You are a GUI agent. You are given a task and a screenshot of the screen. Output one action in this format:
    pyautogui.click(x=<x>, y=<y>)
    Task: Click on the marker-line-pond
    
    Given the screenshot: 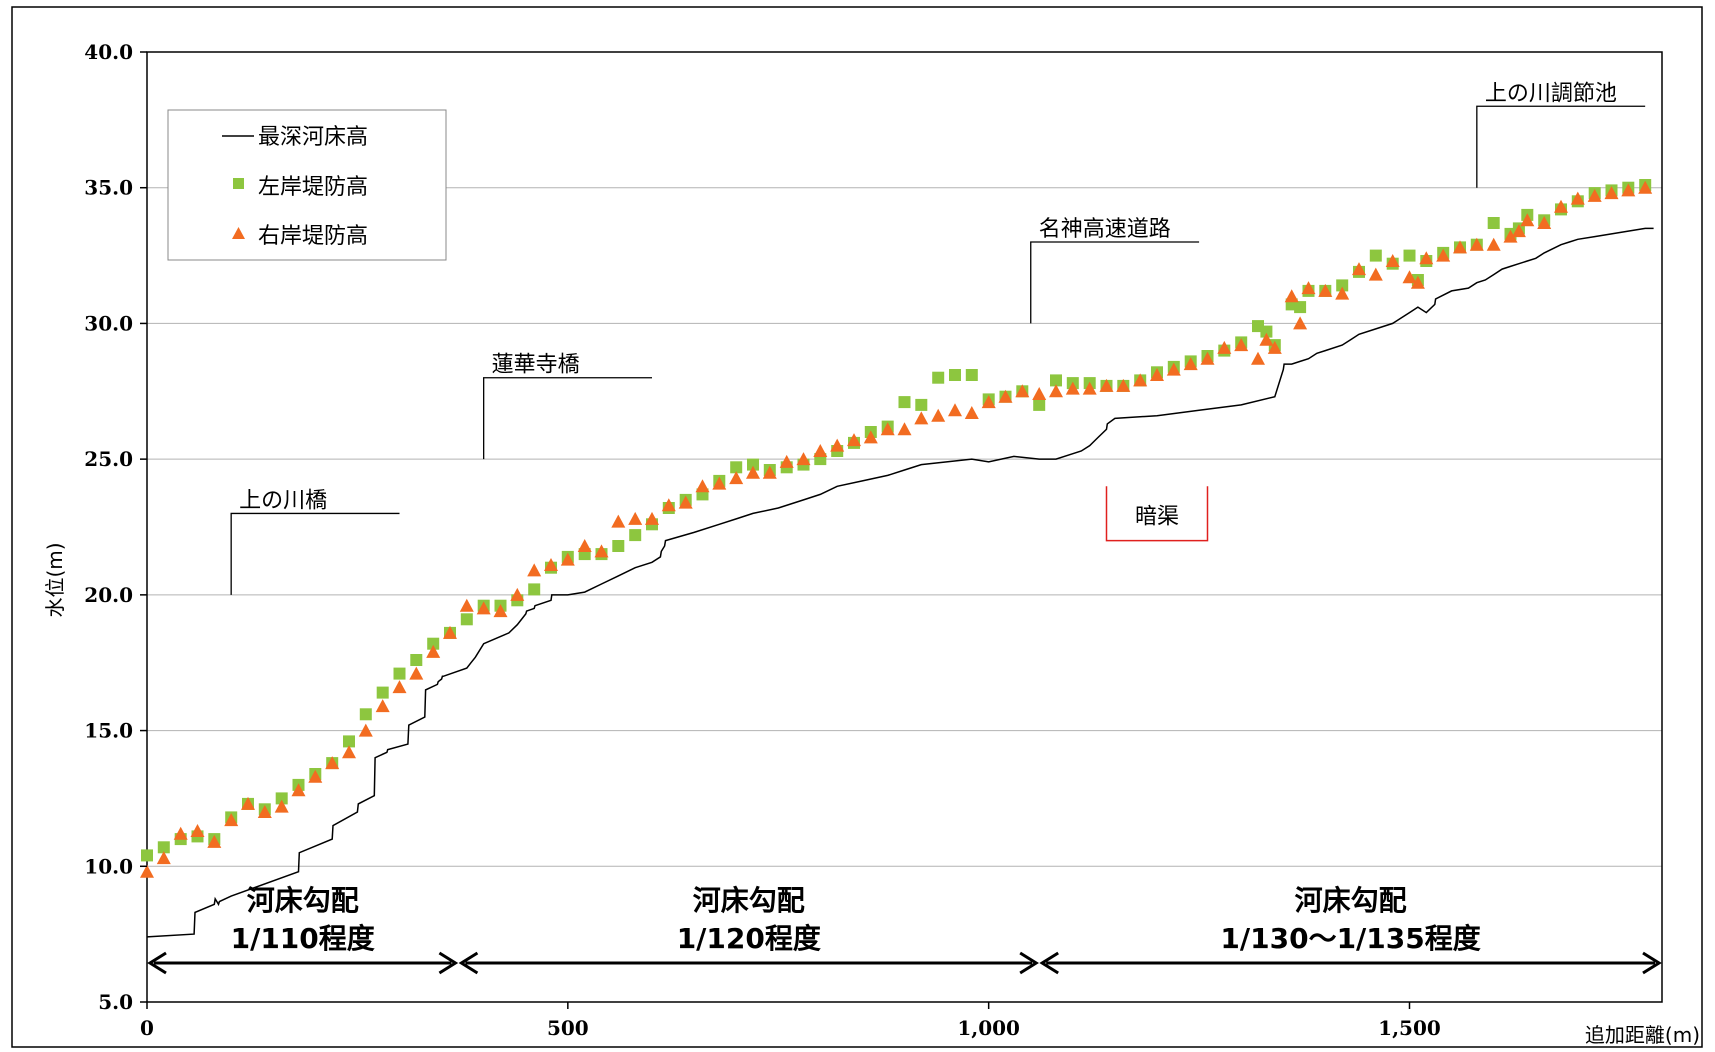 What is the action you would take?
    pyautogui.click(x=1561, y=146)
    